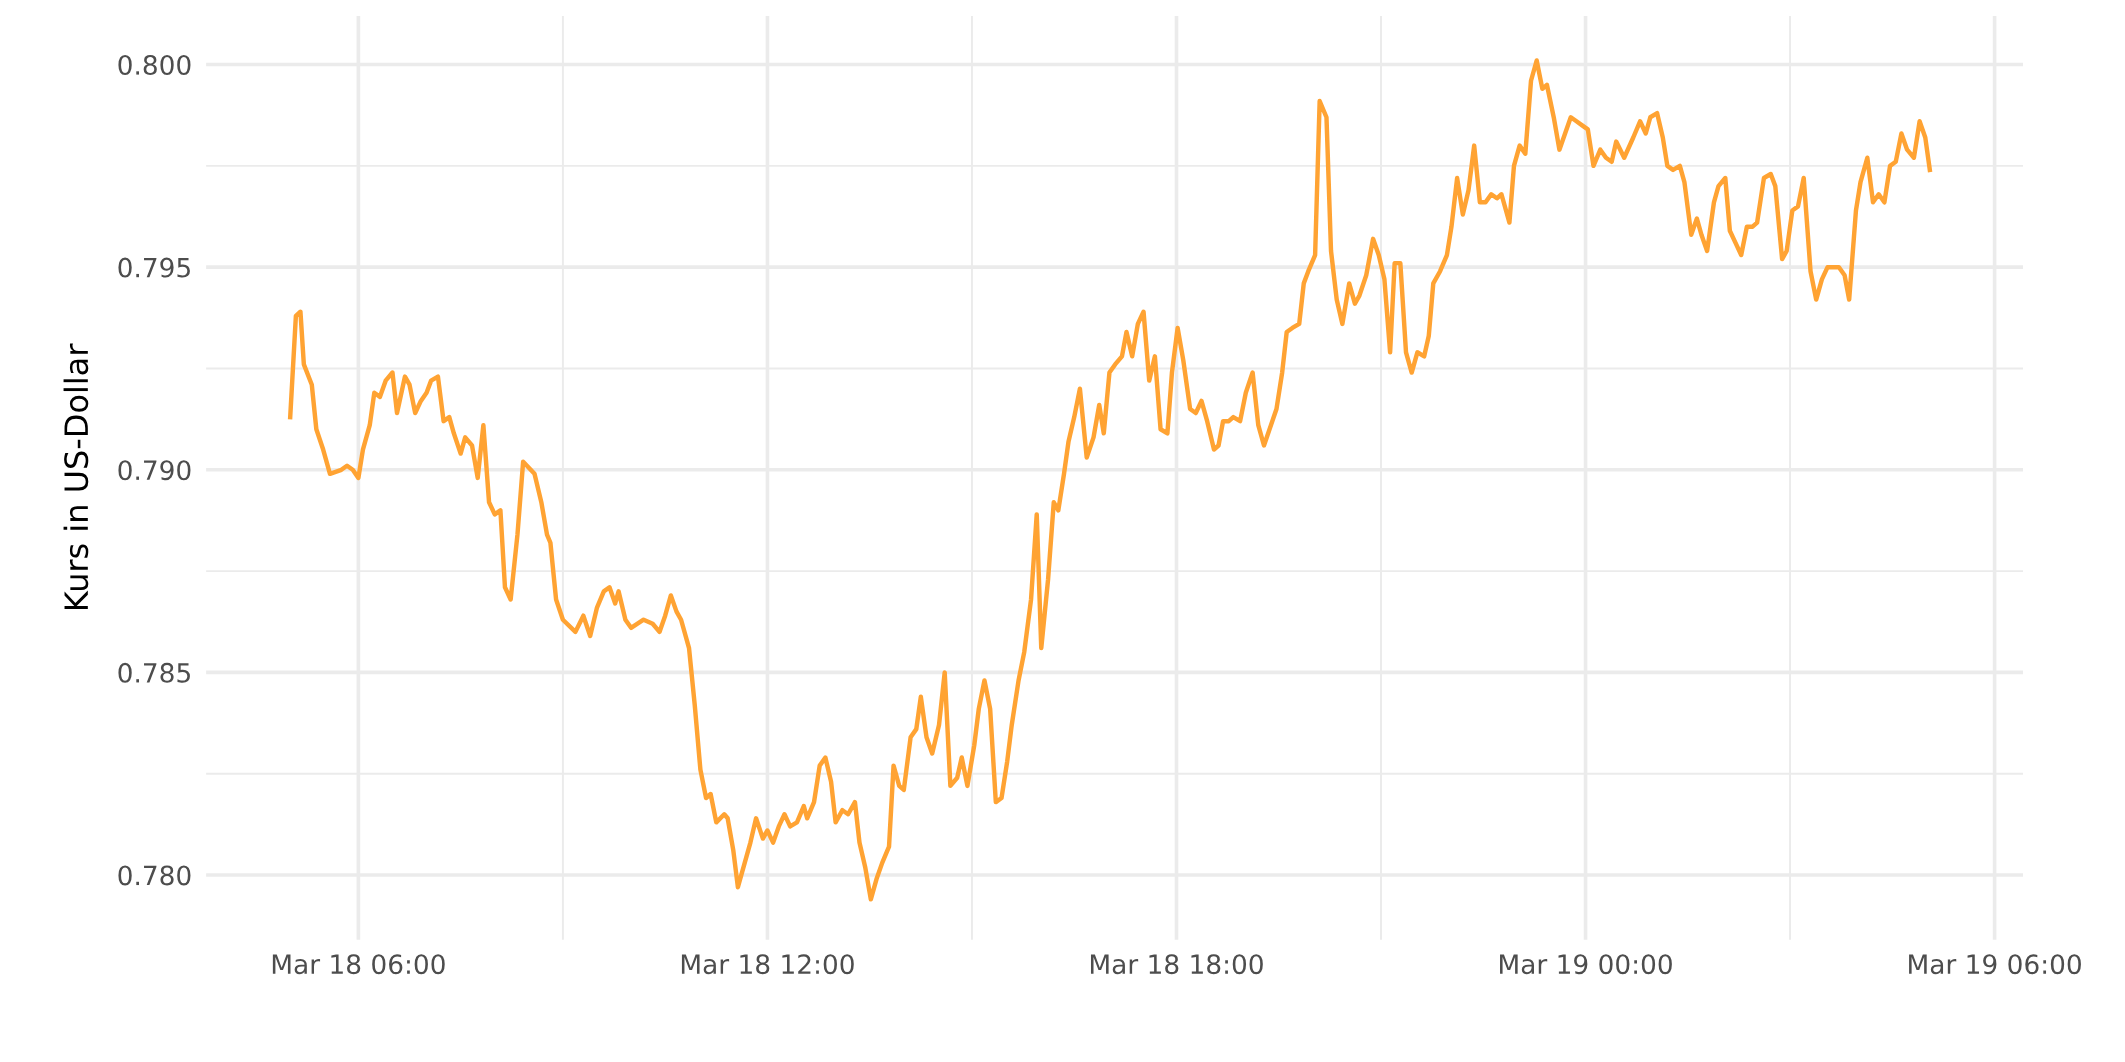 The image size is (2125, 1062). Describe the element at coordinates (1995, 964) in the screenshot. I see `x-tick-label: Mar 19 06:00` at that location.